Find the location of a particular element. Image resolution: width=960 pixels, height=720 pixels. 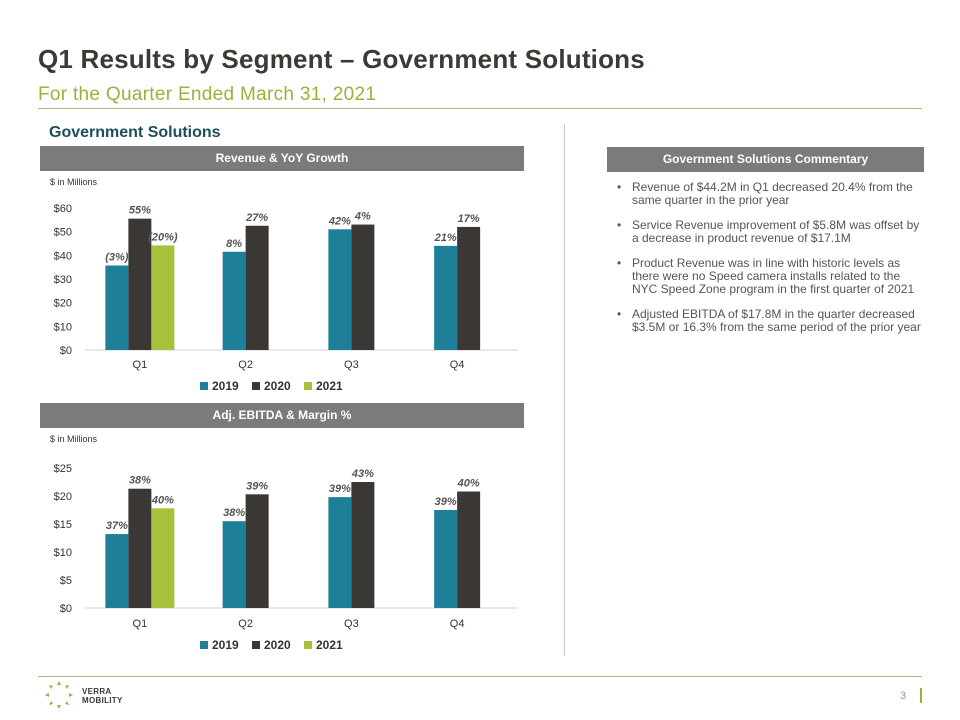

ebitda-bar-2019-q1 is located at coordinates (117, 571).